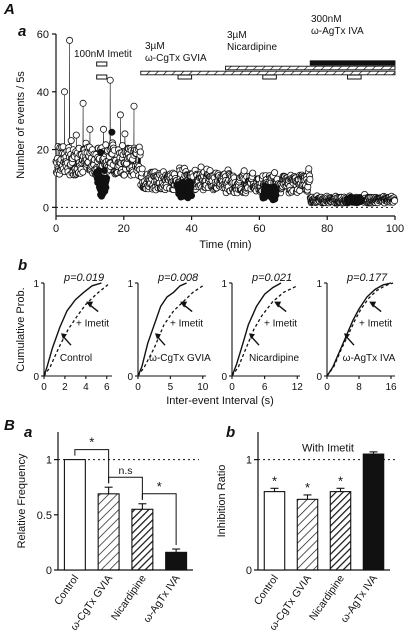 This screenshot has width=412, height=637. What do you see at coordinates (83, 278) in the screenshot?
I see `p-value-label: p=0.019` at bounding box center [83, 278].